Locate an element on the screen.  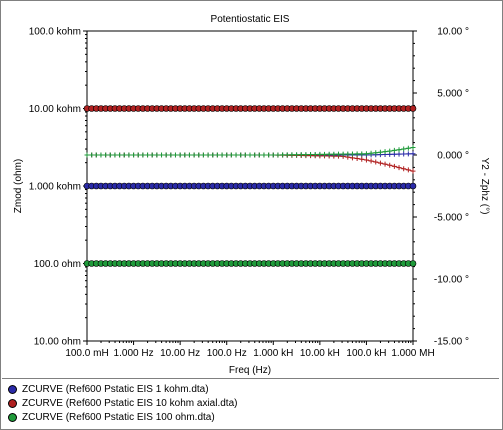
x-tick-label: 1.000 Hz is located at coordinates (134, 353).